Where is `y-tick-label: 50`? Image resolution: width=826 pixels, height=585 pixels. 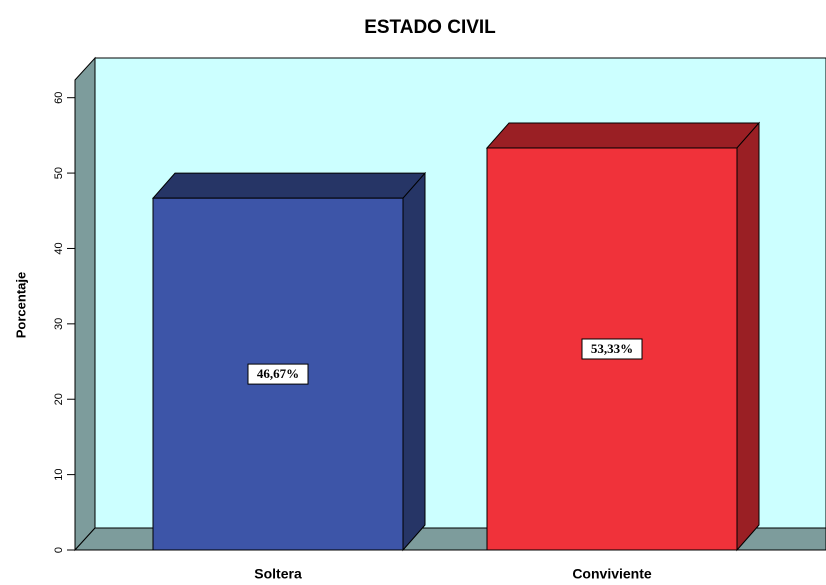
y-tick-label: 50 is located at coordinates (59, 173).